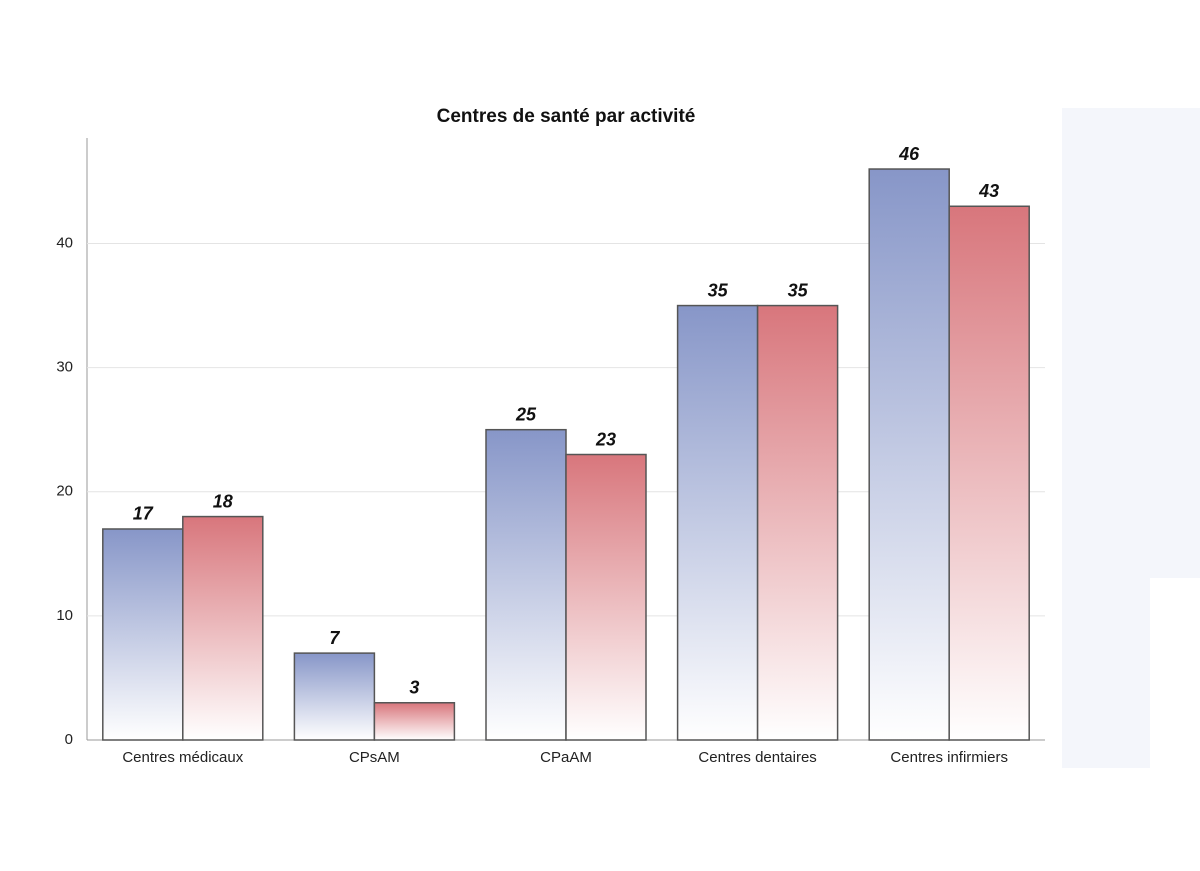 The width and height of the screenshot is (1200, 871). I want to click on value-label: 43, so click(988, 191).